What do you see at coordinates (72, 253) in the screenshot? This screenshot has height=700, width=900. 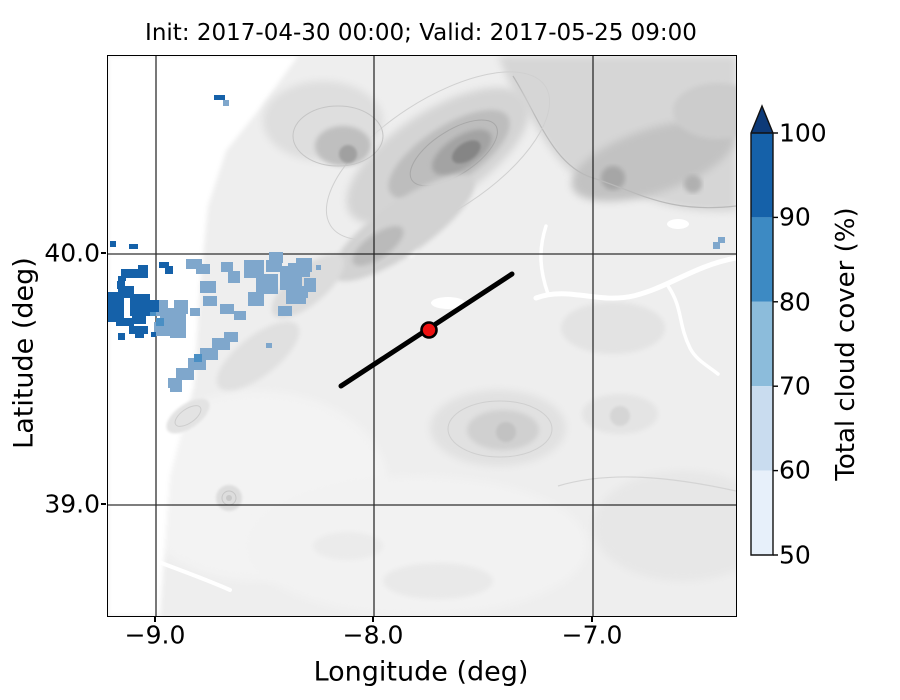 I see `y-tick-label: 40.0` at bounding box center [72, 253].